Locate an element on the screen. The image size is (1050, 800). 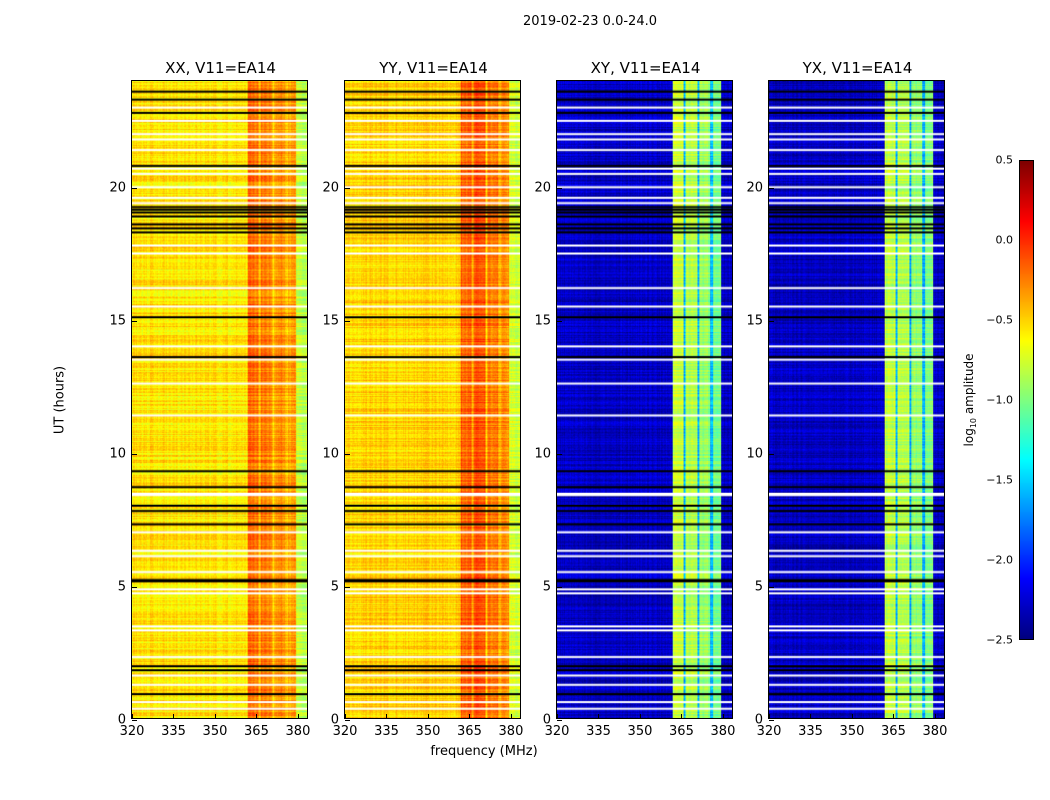
colorbar-gradient is located at coordinates (1026, 400).